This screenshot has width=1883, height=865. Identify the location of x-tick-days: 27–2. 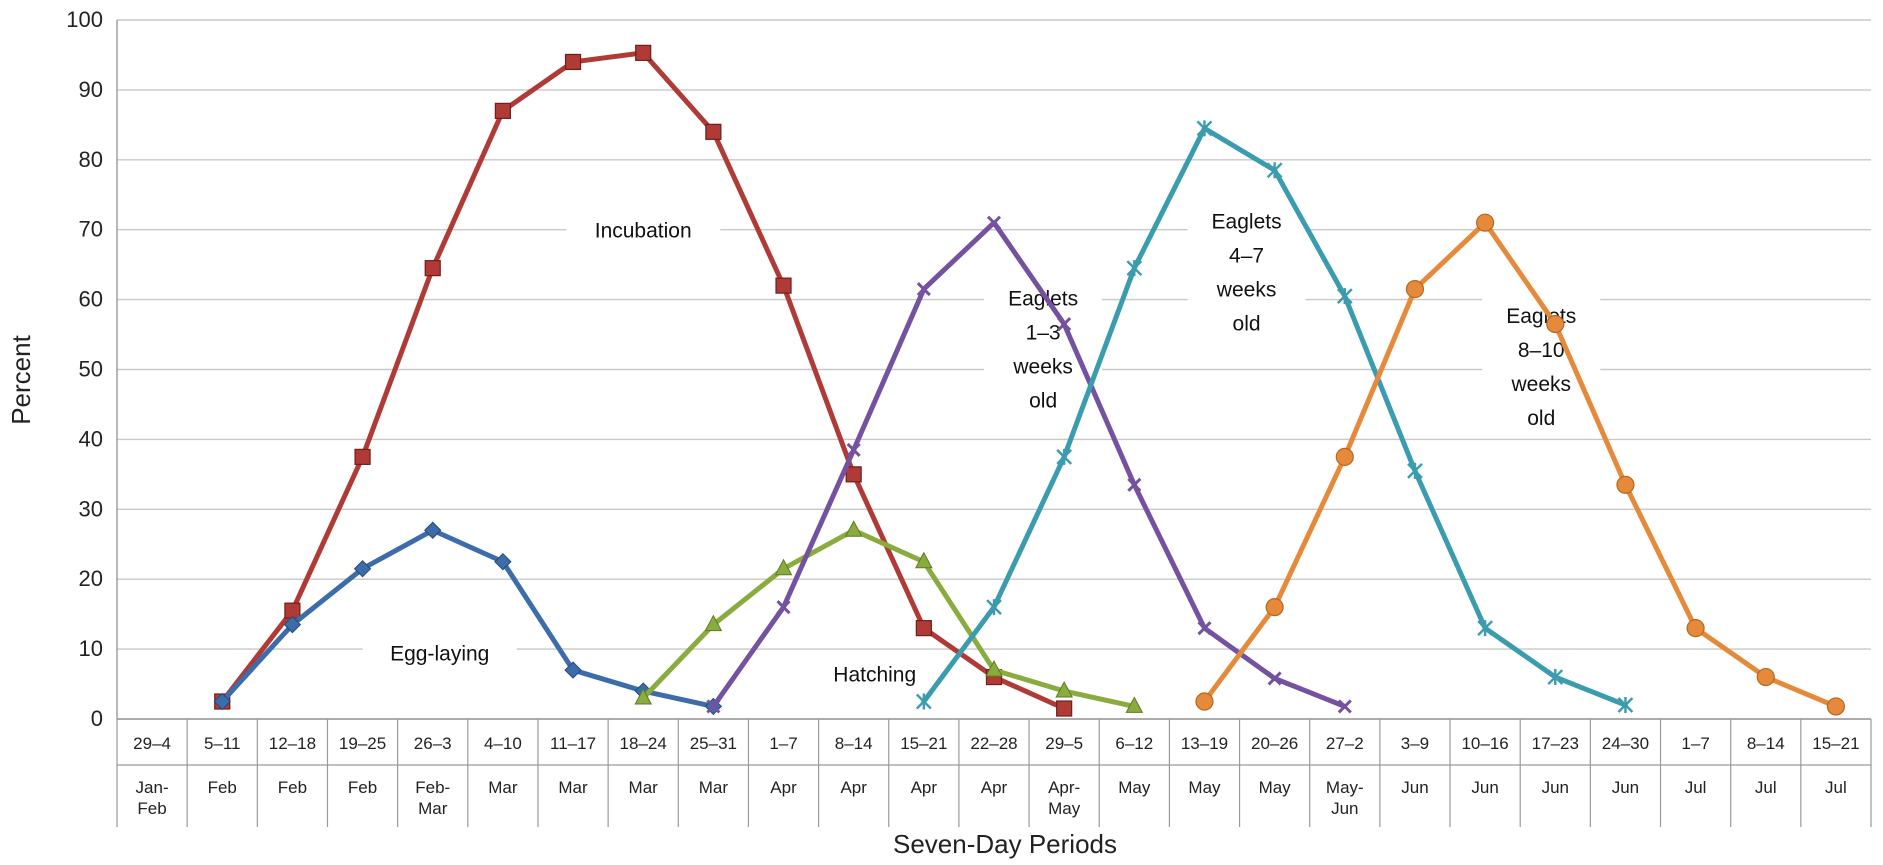
(1345, 743).